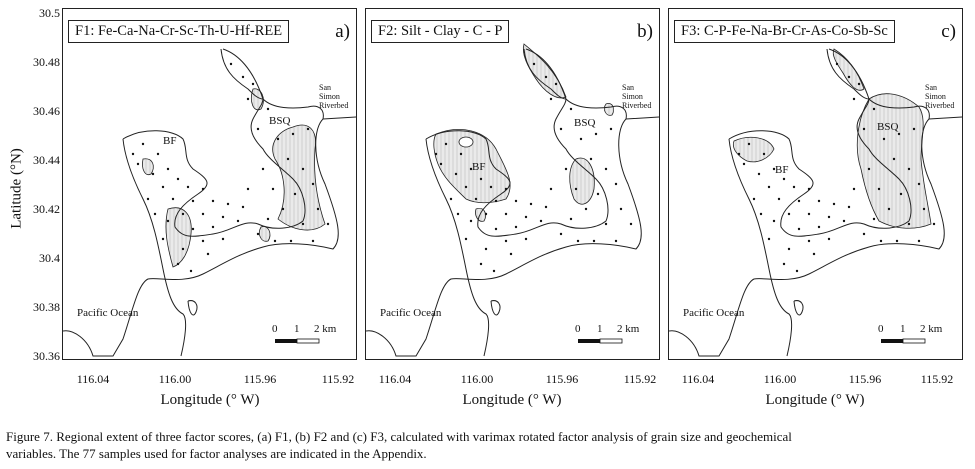  Describe the element at coordinates (16, 188) in the screenshot. I see `y-axis-label: Latitude (°N)` at that location.